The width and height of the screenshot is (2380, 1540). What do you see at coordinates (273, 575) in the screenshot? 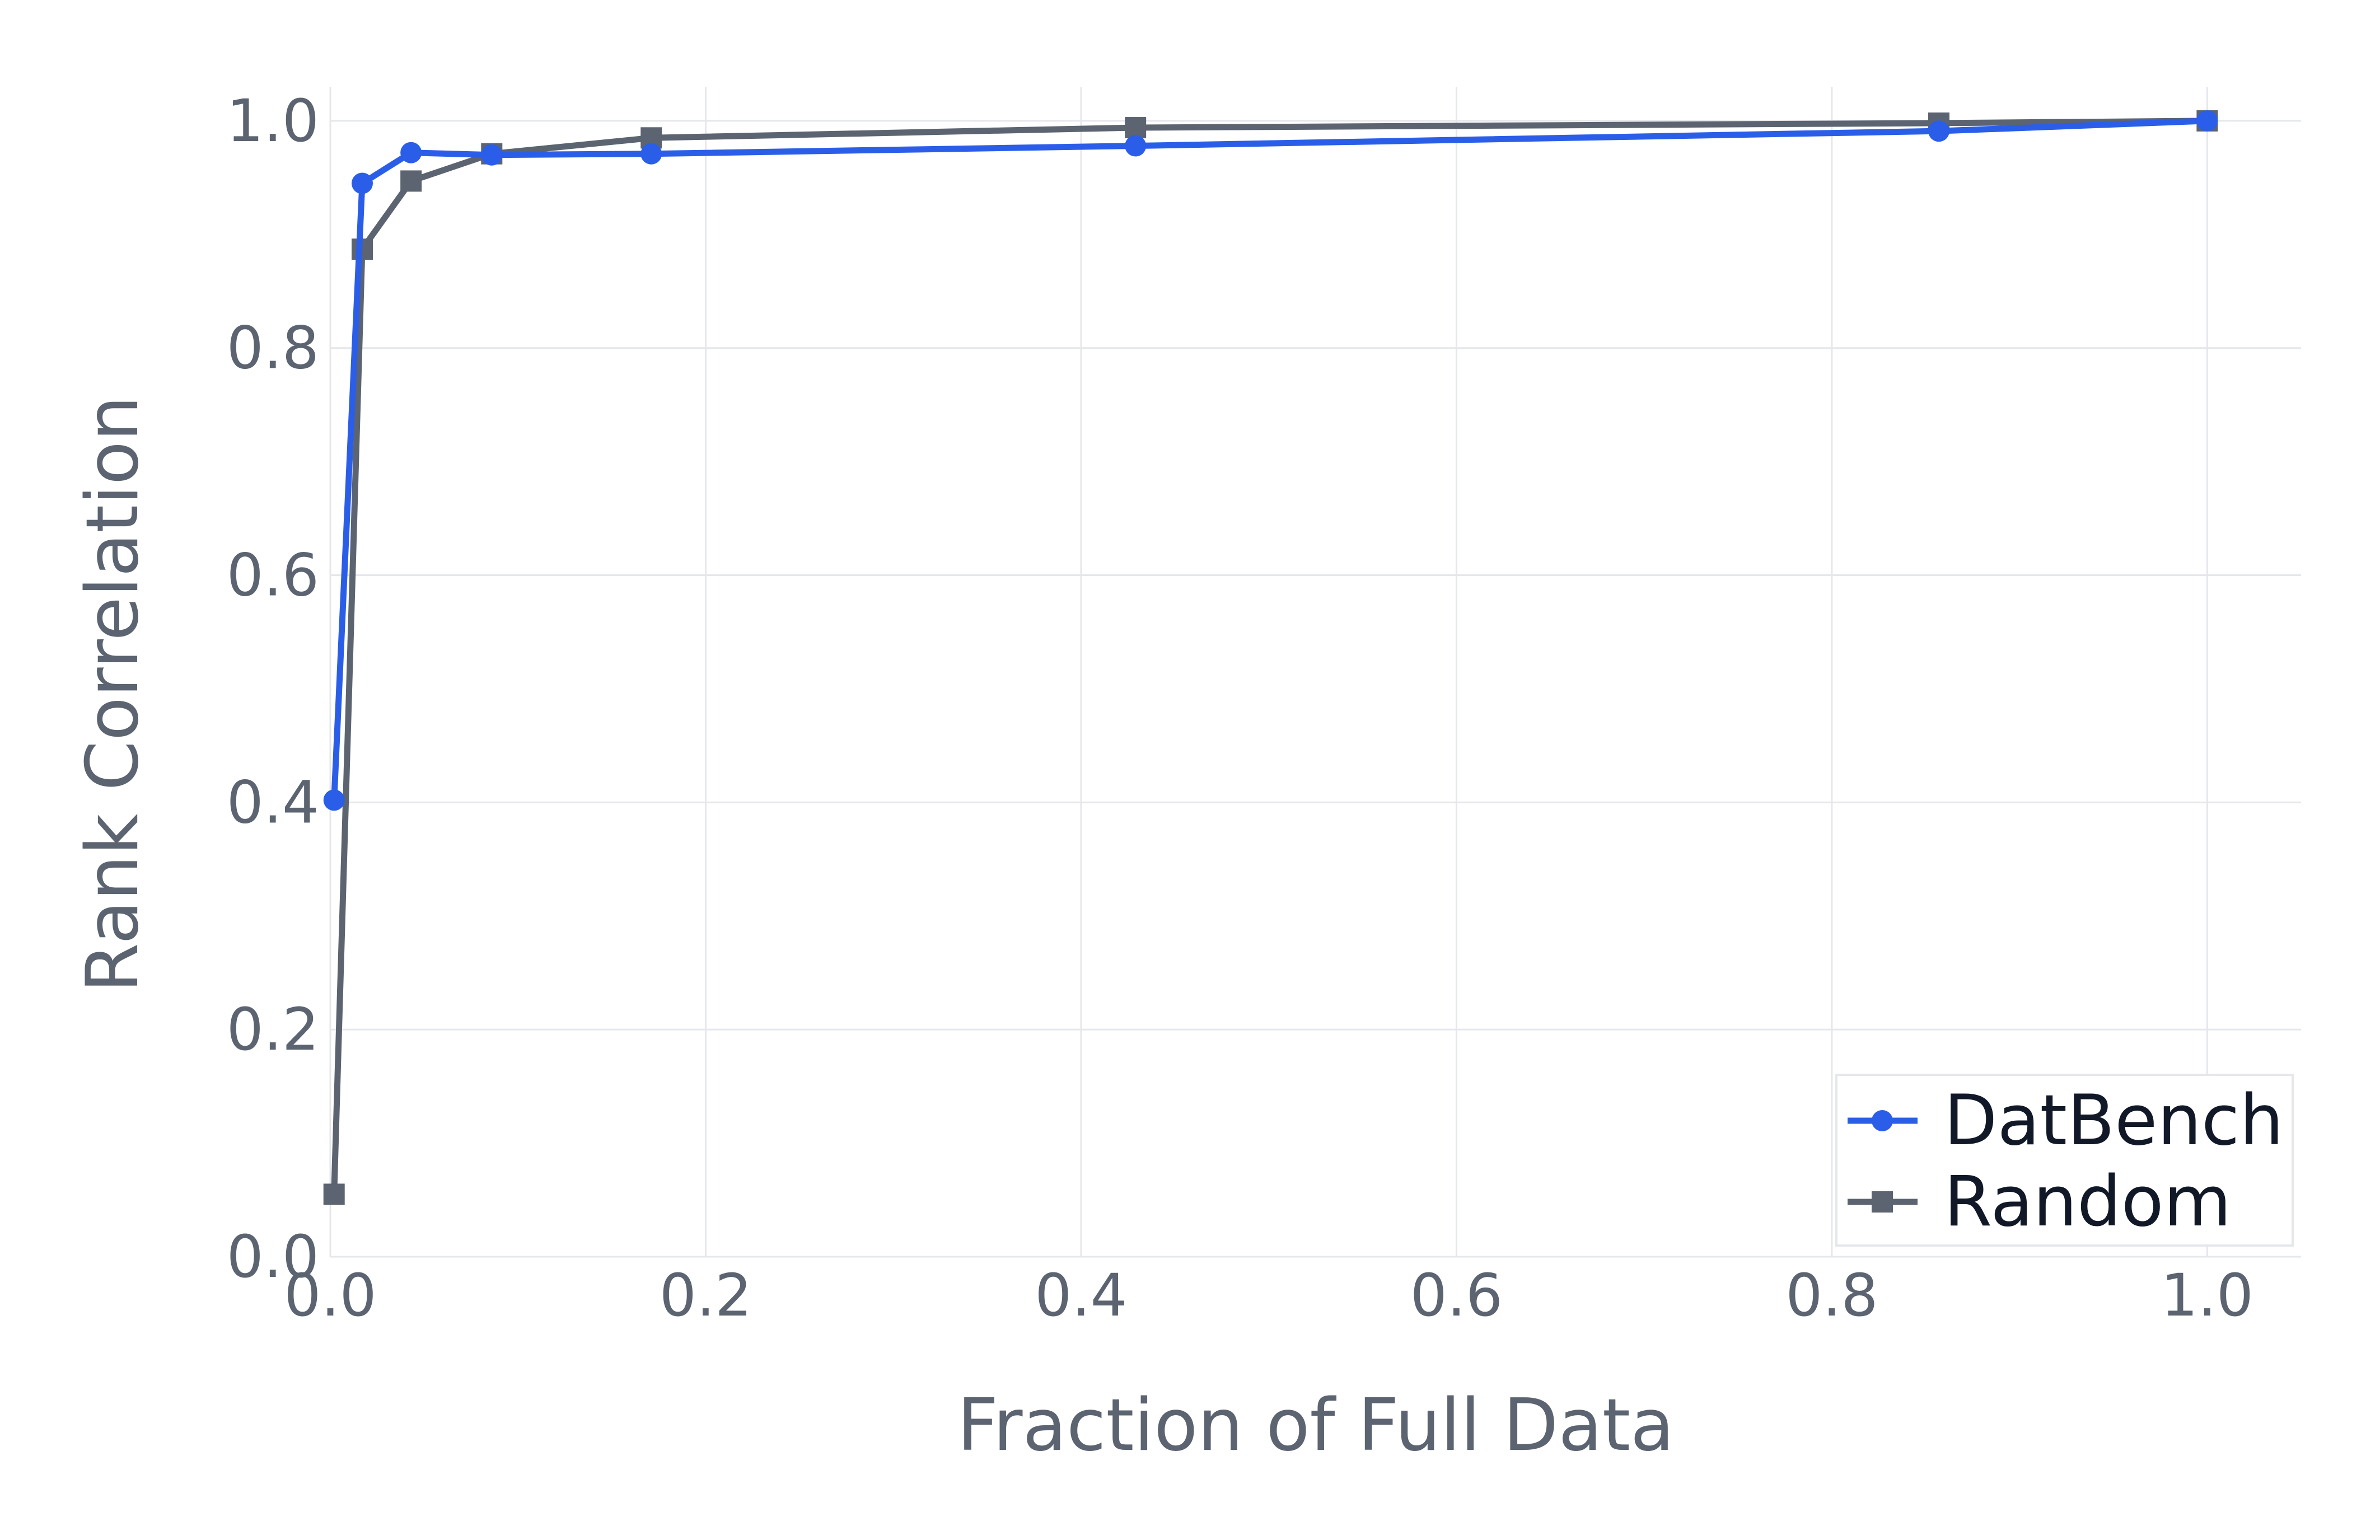
I see `y-tick-label: 0.6` at bounding box center [273, 575].